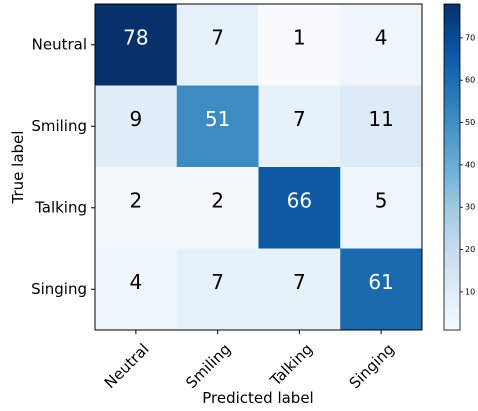 This screenshot has width=478, height=411. I want to click on colorbar-tick-label: 40, so click(470, 164).